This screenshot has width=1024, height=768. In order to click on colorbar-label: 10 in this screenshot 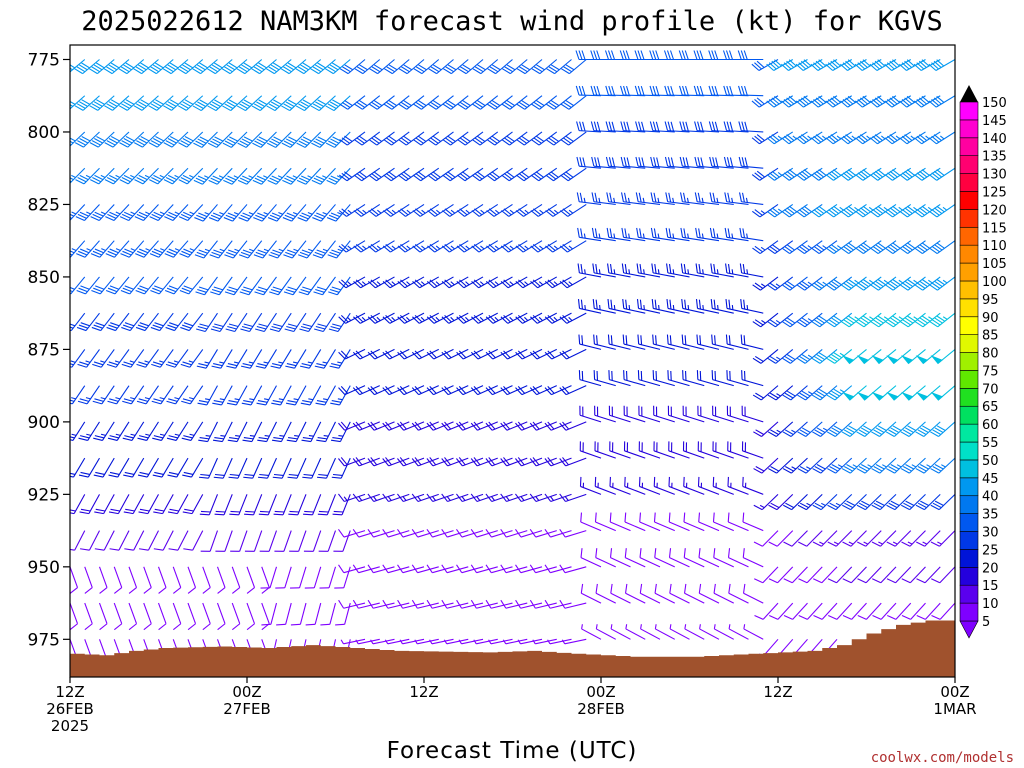, I will do `click(990, 604)`.